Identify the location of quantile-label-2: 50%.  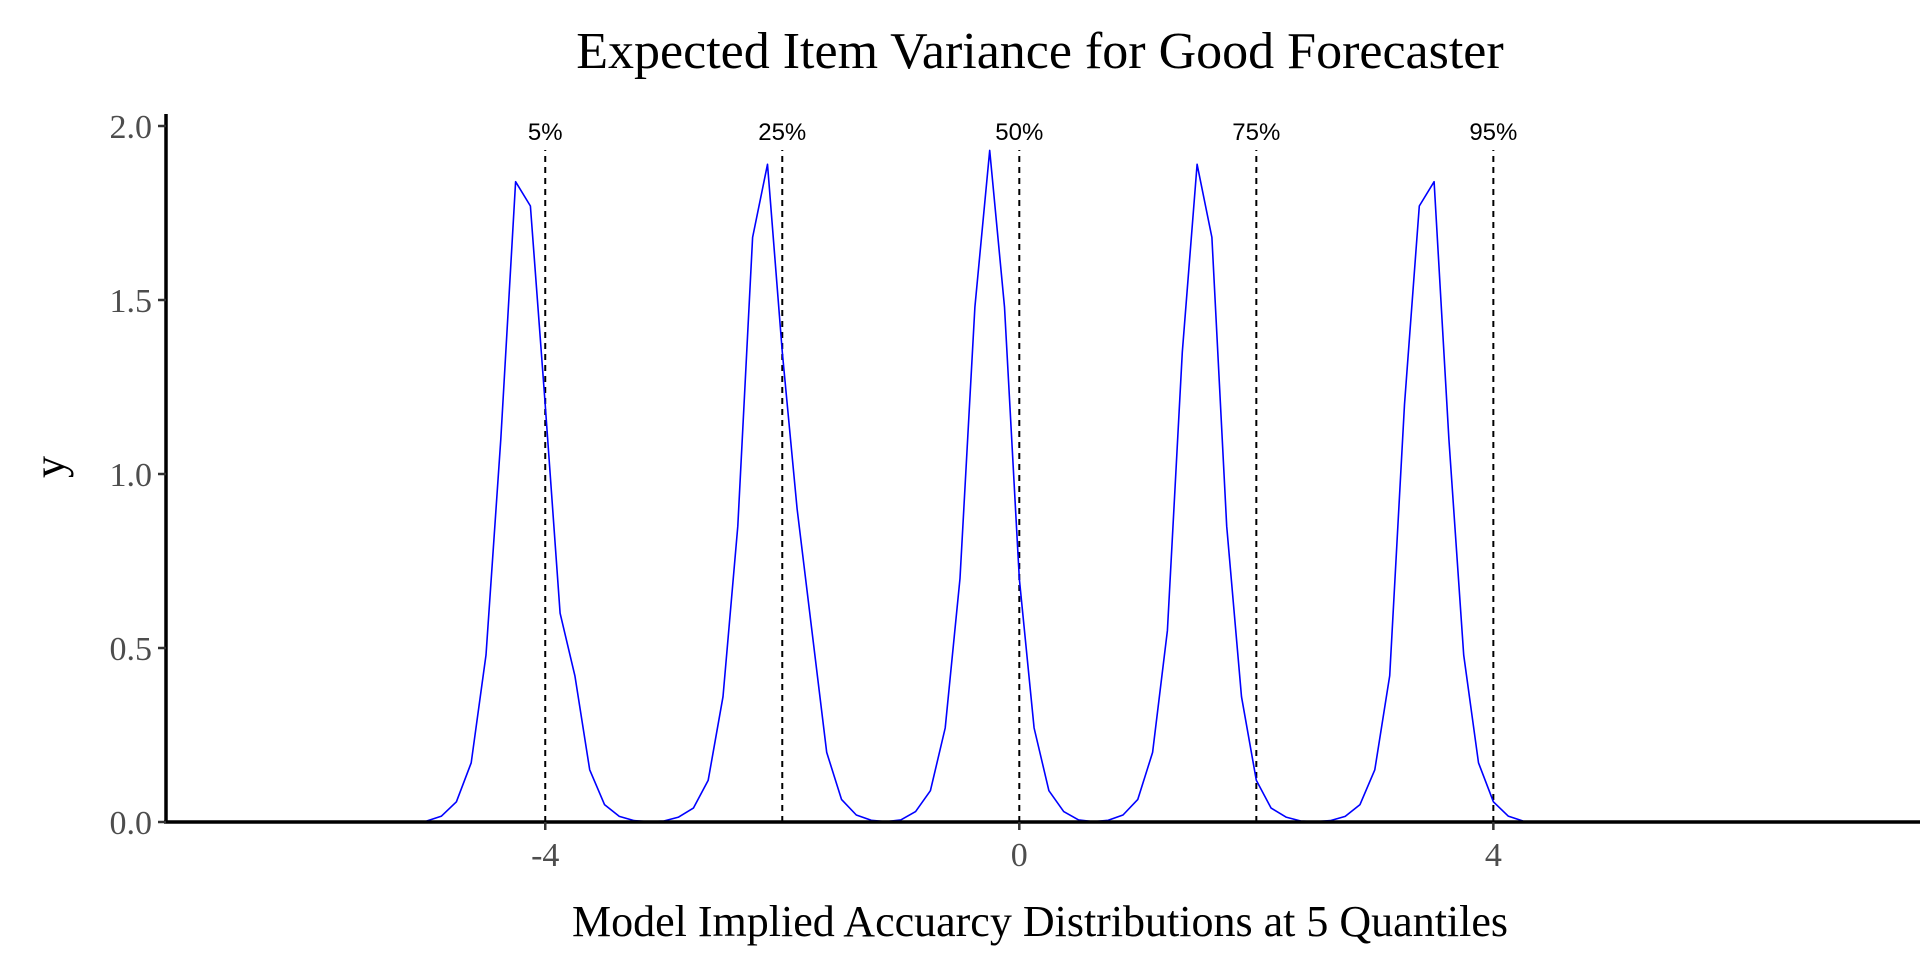
(1019, 132).